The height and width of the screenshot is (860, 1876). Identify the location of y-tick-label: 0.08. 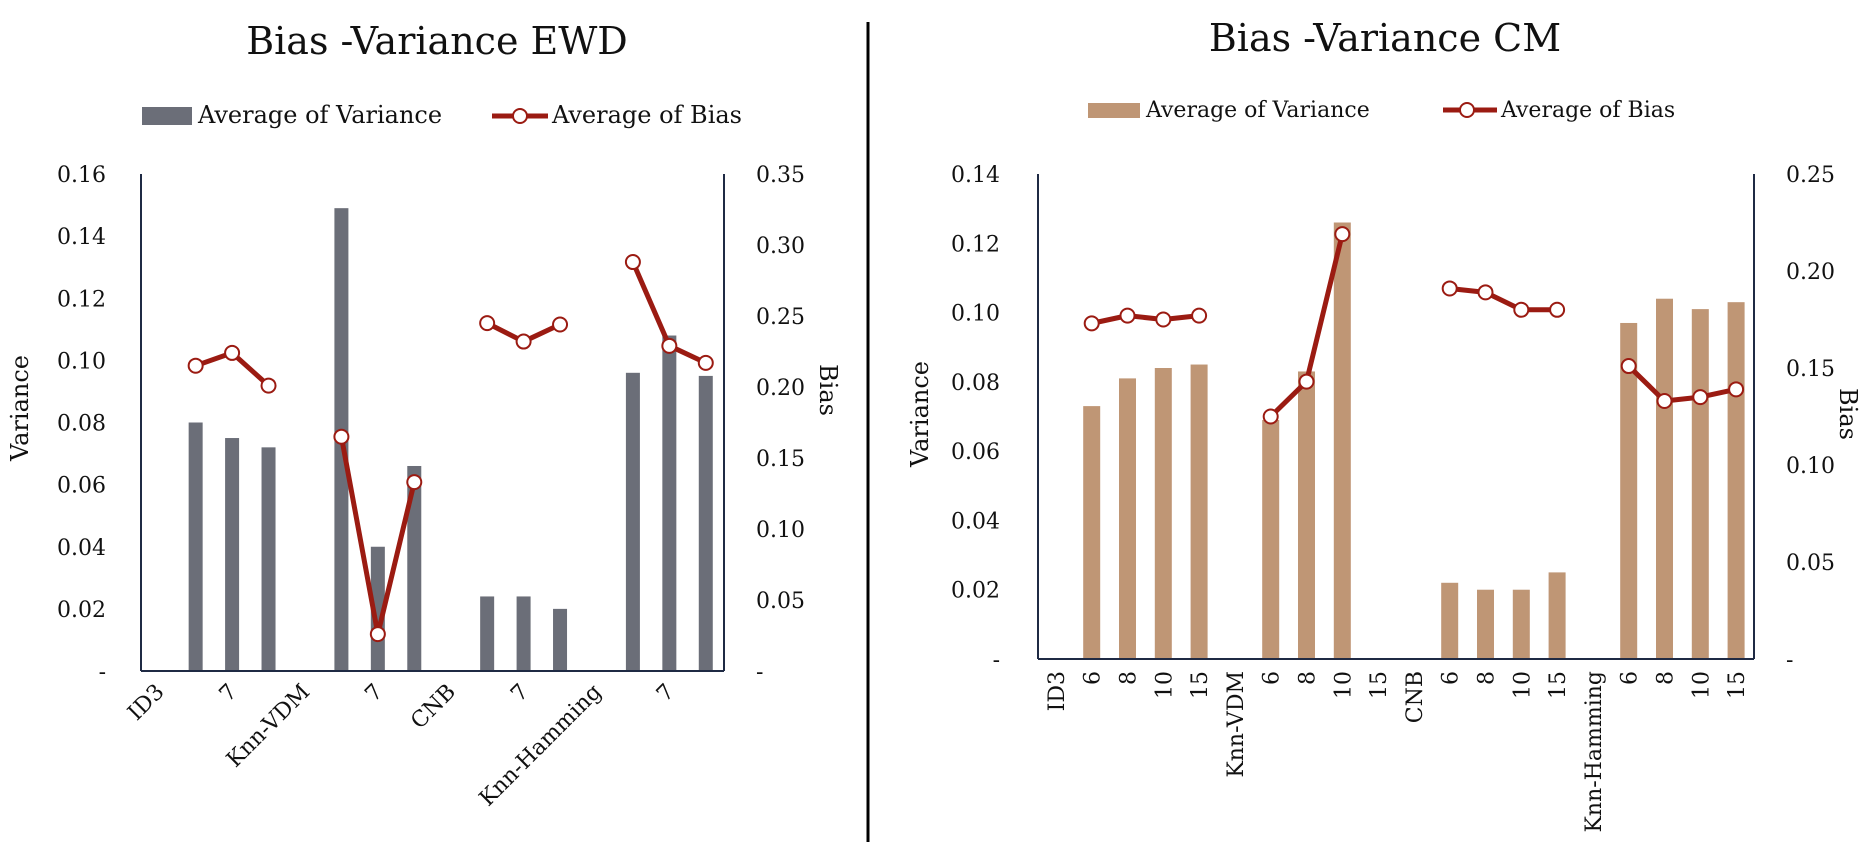
(975, 383).